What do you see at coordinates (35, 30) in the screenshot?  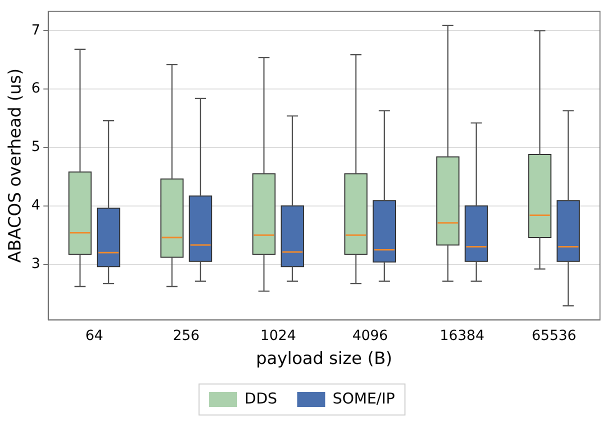 I see `y-tick-label: 7` at bounding box center [35, 30].